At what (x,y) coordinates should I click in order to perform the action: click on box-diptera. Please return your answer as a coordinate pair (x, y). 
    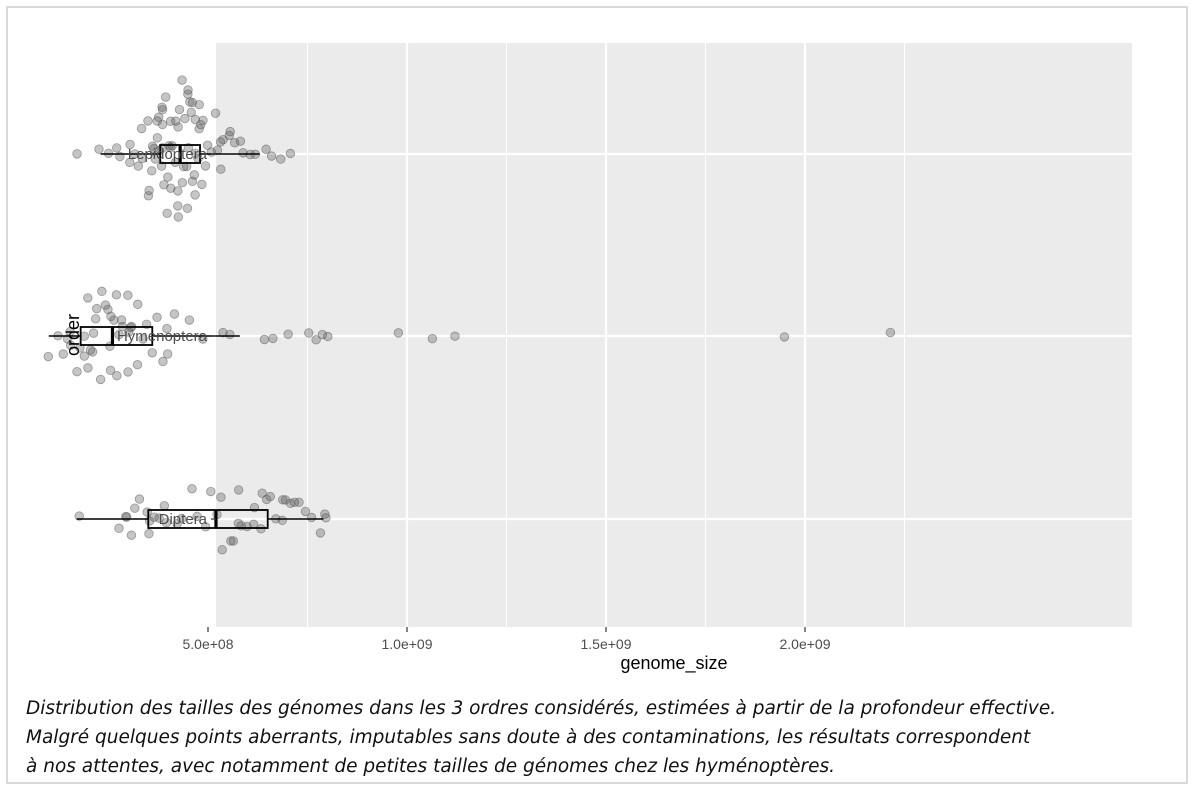
    Looking at the image, I should click on (208, 519).